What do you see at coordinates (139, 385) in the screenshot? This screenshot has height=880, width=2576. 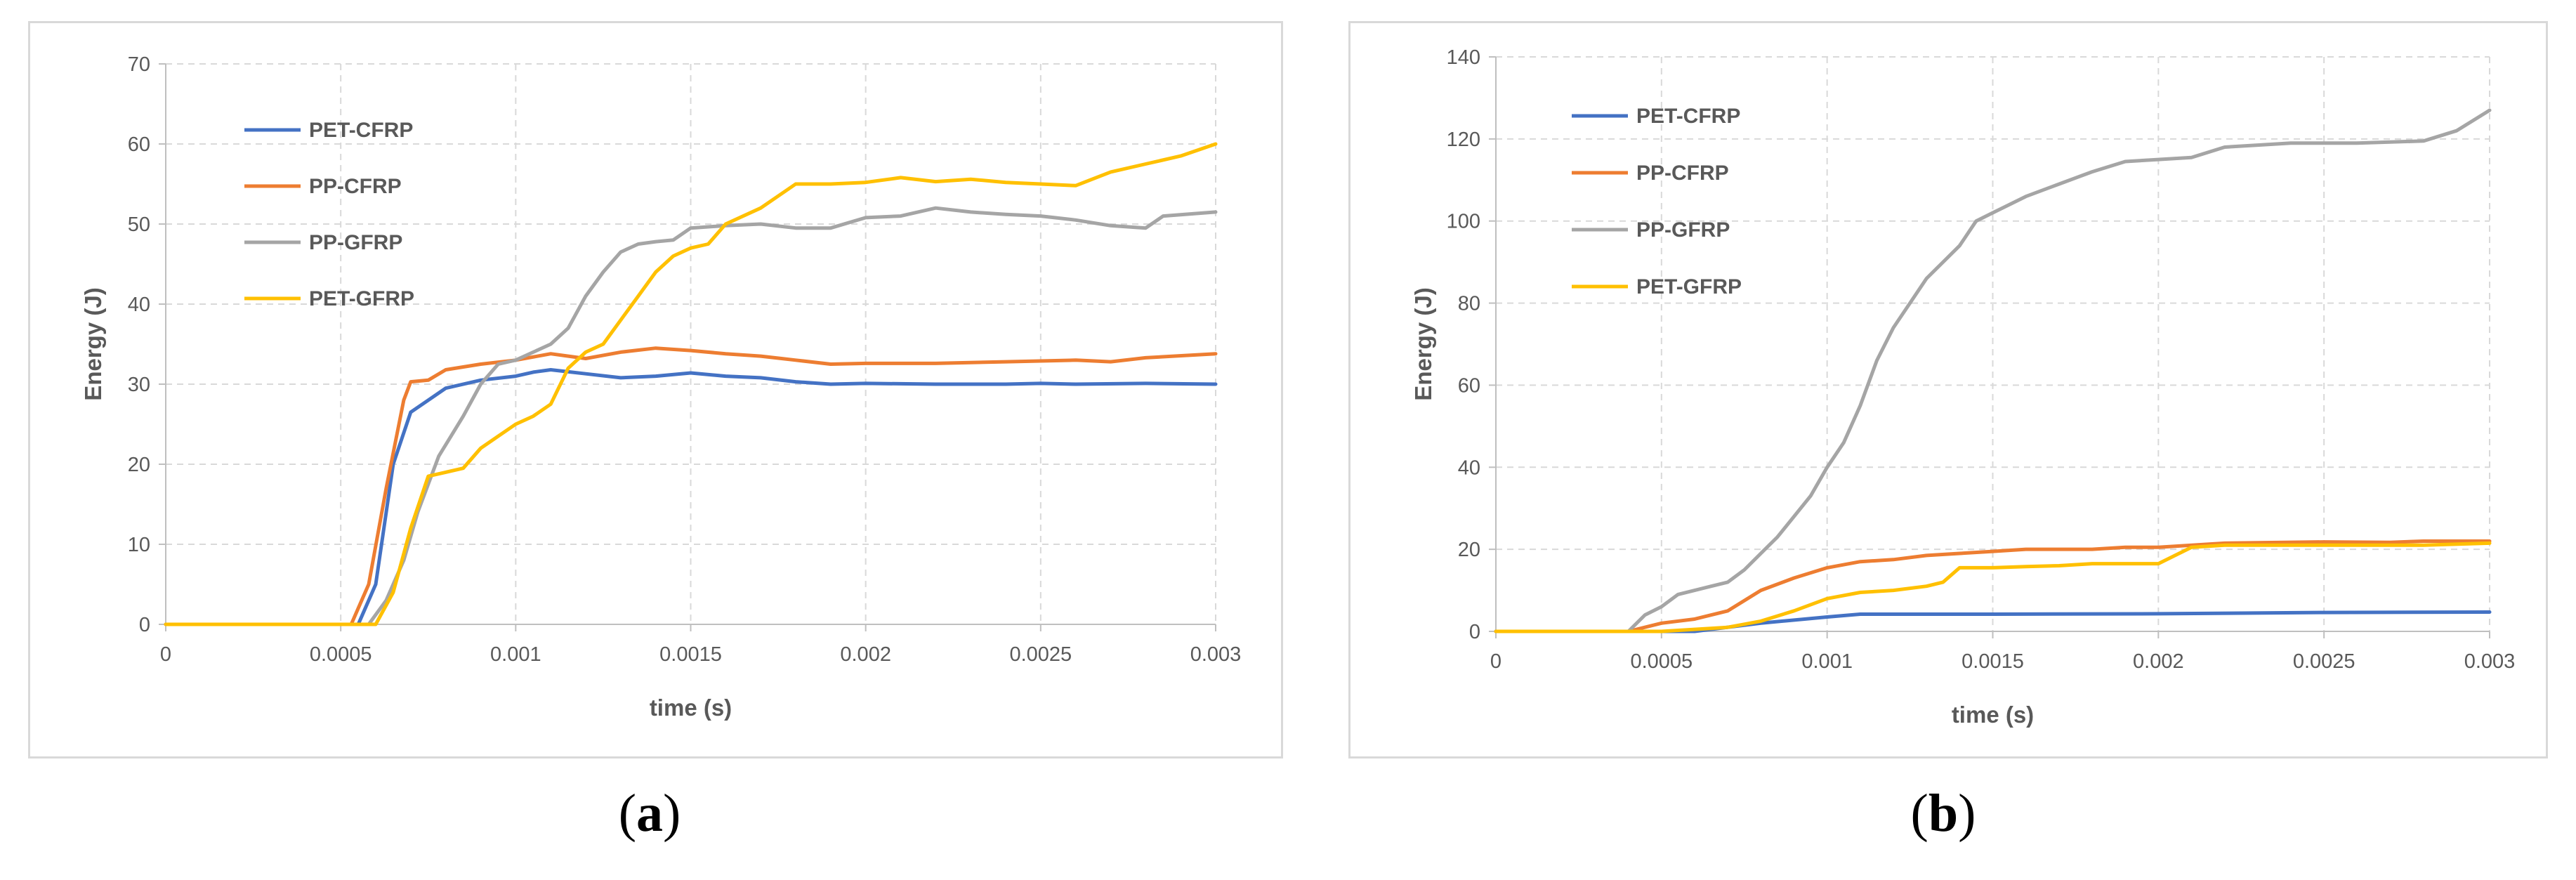 I see `y-tick-label: 30` at bounding box center [139, 385].